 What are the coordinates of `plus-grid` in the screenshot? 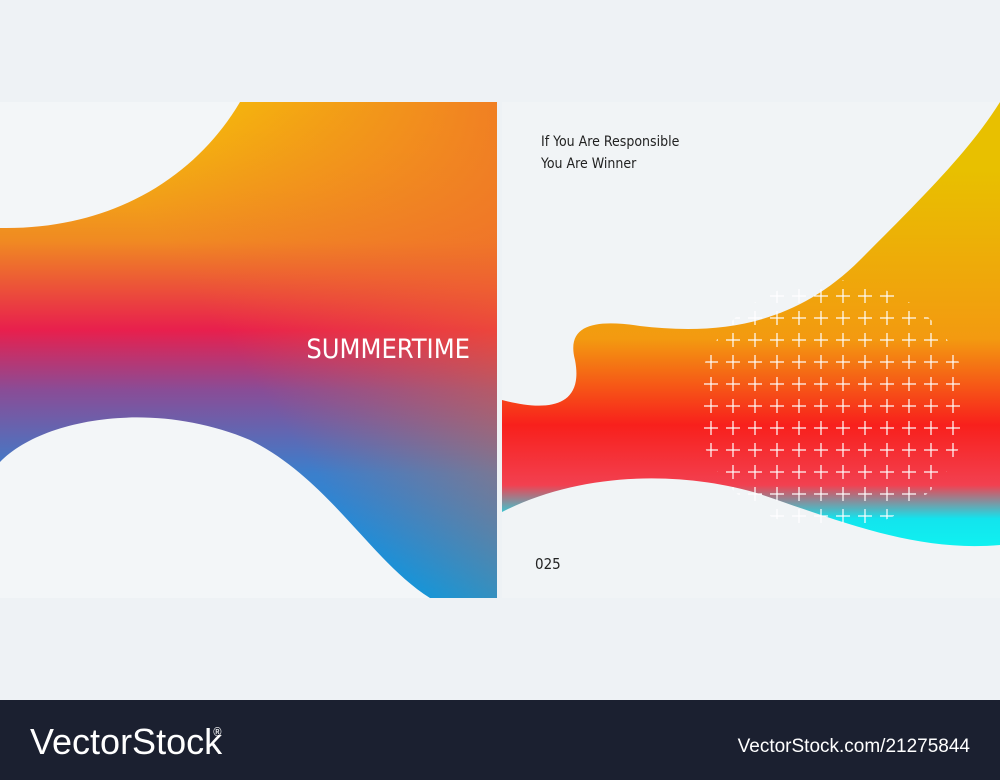 It's located at (832, 405).